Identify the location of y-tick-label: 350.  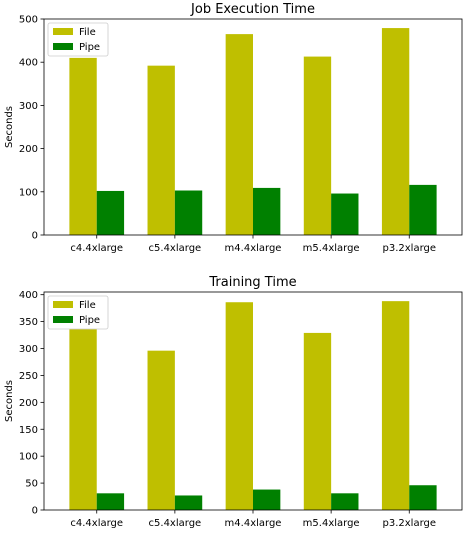
(28, 322).